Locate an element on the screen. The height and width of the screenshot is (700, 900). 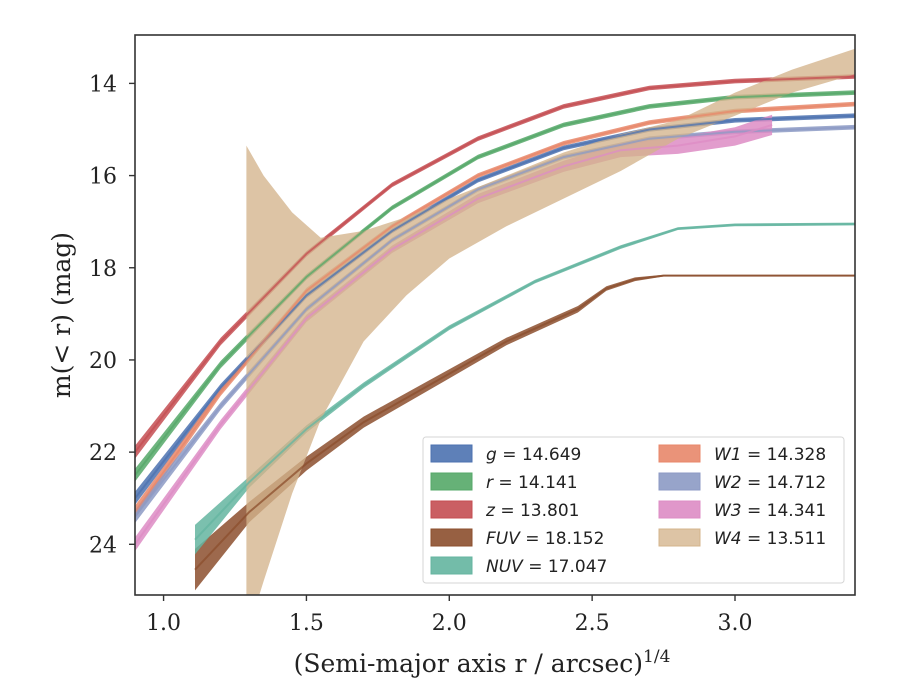
x-tick-label: 2.0 is located at coordinates (449, 623).